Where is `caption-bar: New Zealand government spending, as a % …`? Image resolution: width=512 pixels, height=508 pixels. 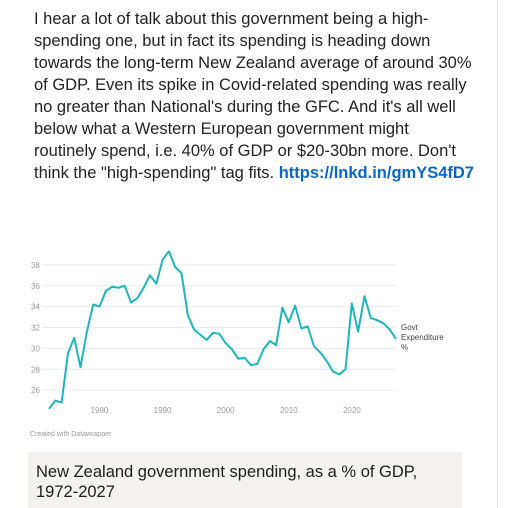 caption-bar: New Zealand government spending, as a % … is located at coordinates (245, 480).